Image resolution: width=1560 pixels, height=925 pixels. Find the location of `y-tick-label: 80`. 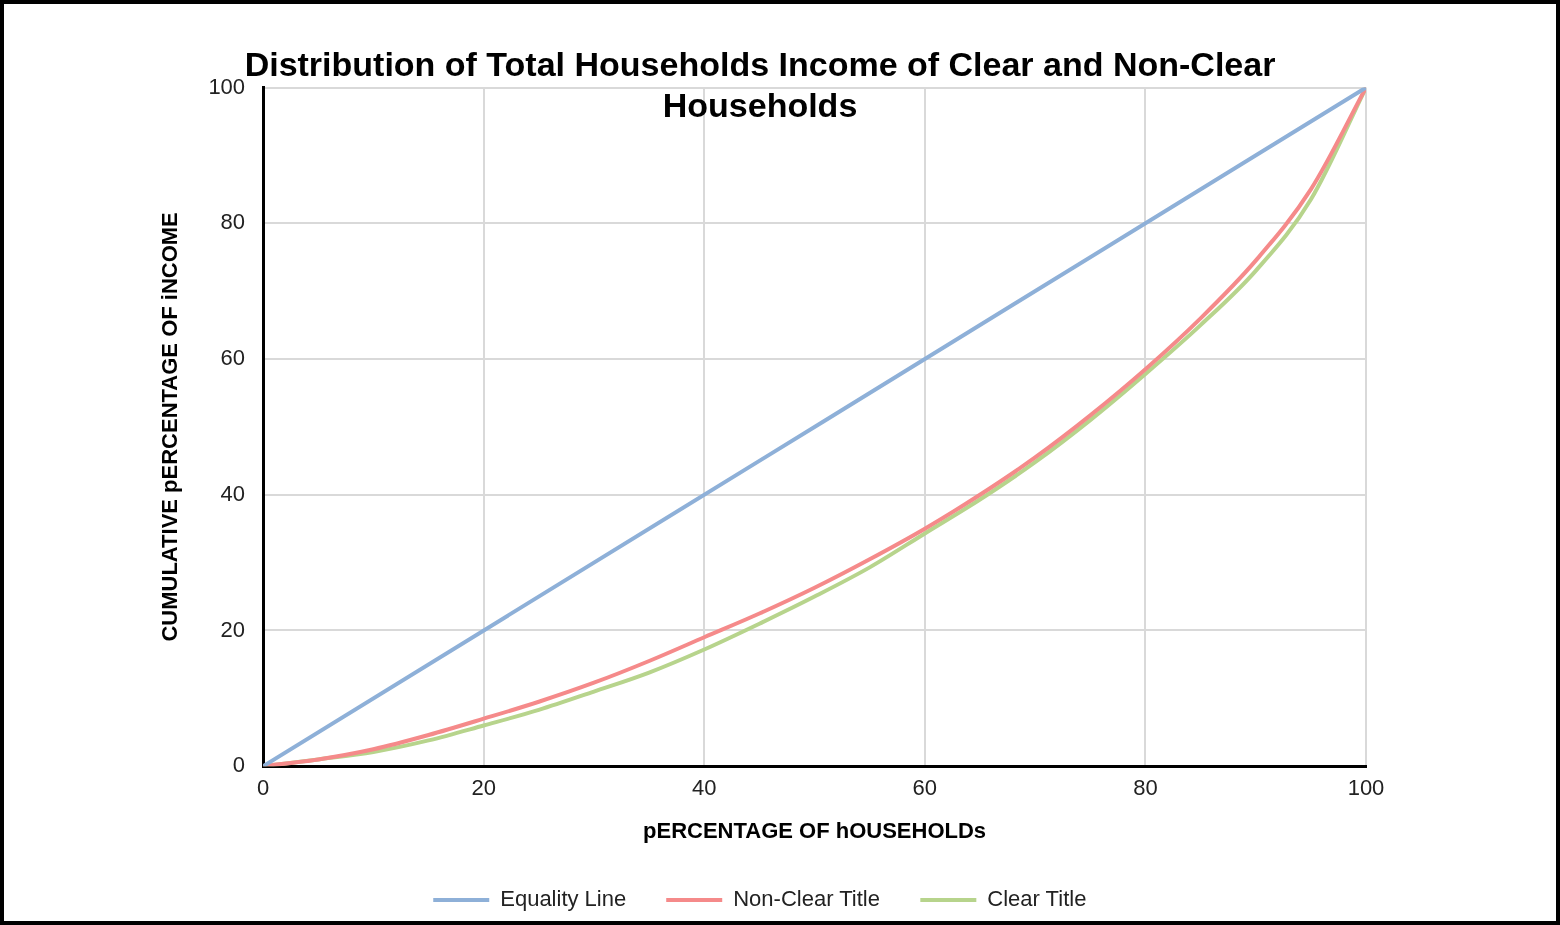

y-tick-label: 80 is located at coordinates (233, 222).